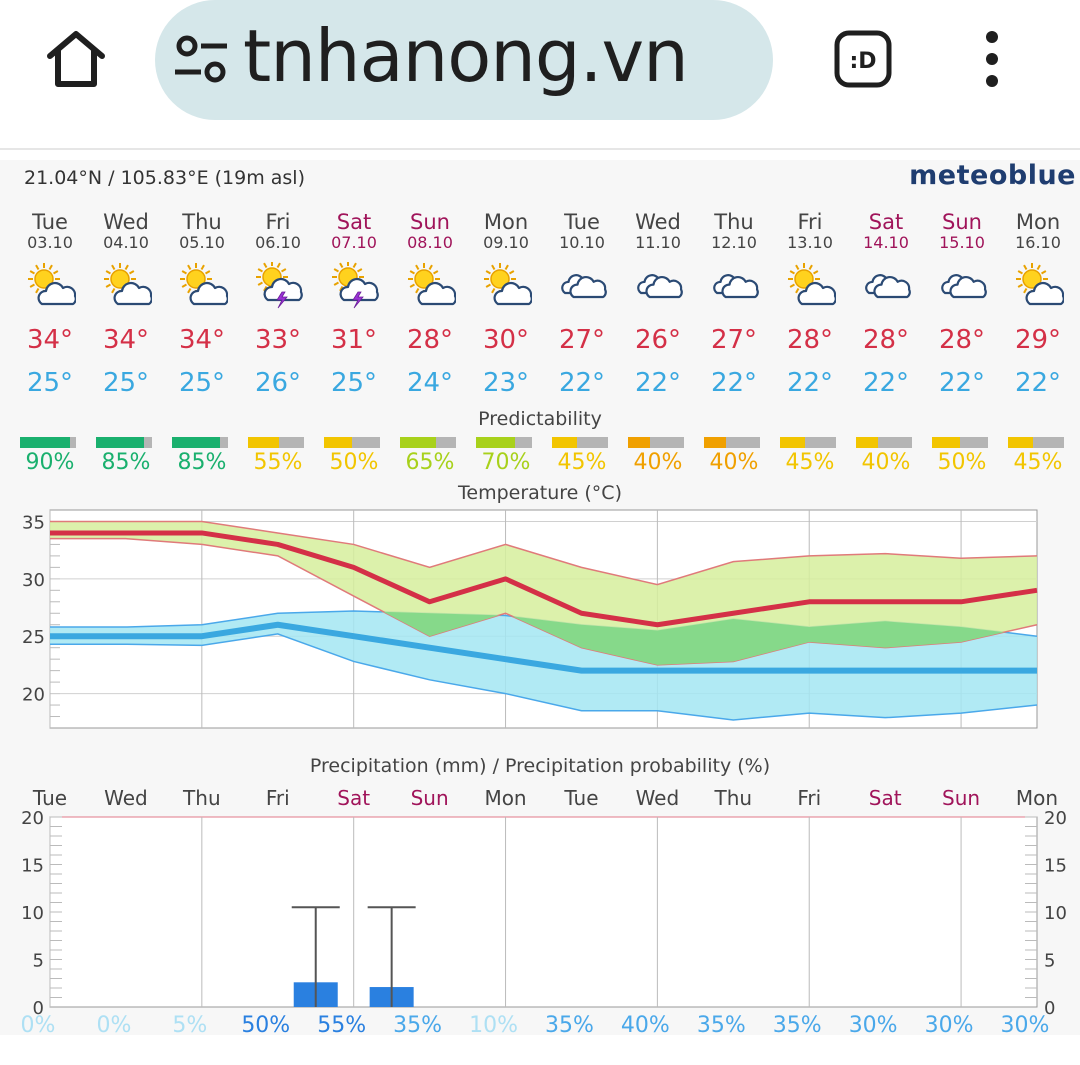  What do you see at coordinates (33, 580) in the screenshot?
I see `y-tick-label: 30` at bounding box center [33, 580].